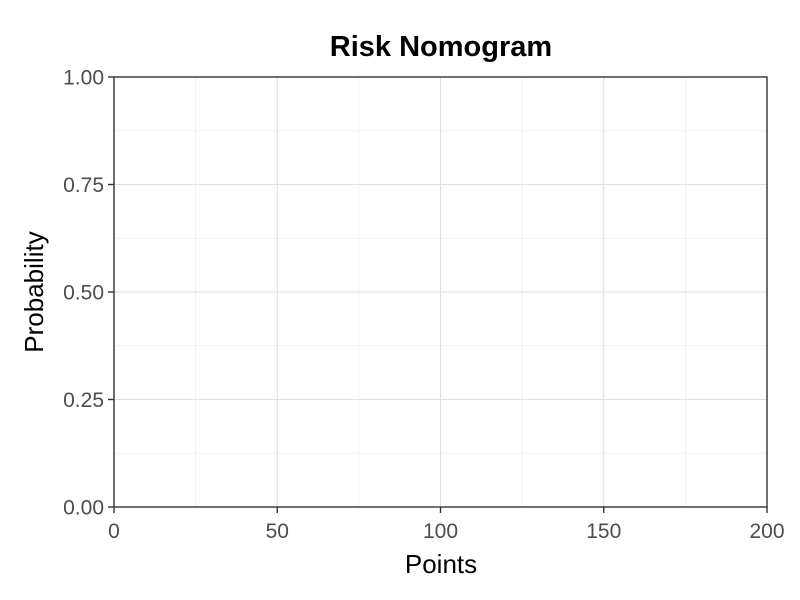  I want to click on y-tick-label: 1.00, so click(83, 78).